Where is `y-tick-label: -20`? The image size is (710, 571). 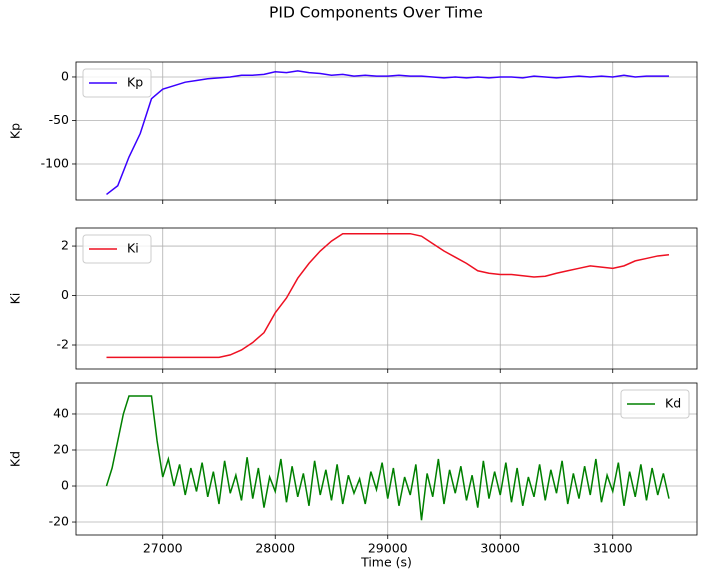 y-tick-label: -20 is located at coordinates (59, 521).